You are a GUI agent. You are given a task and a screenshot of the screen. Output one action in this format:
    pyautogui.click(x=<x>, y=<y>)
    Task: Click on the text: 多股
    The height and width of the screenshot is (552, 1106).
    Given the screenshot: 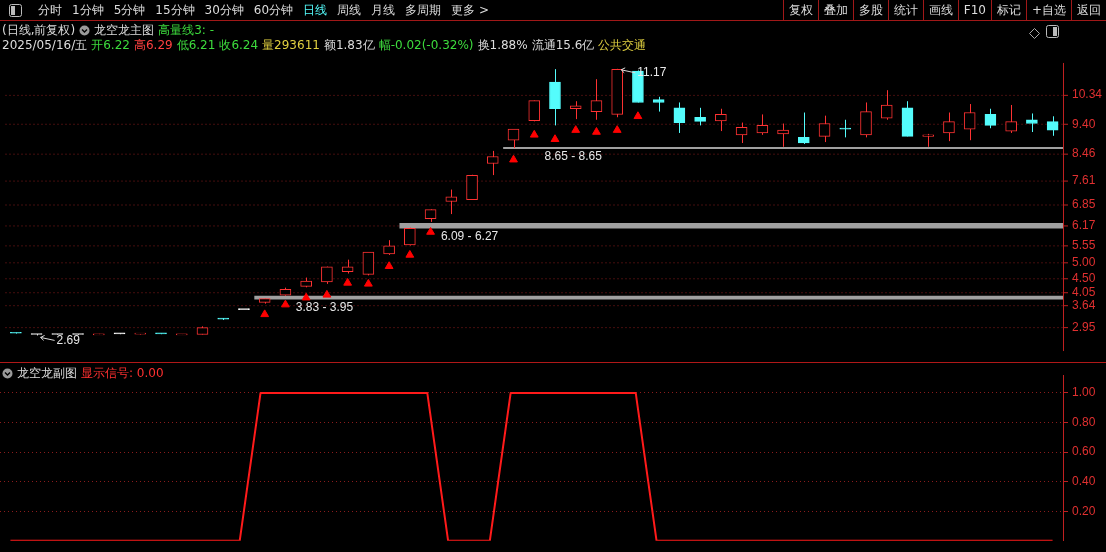 What is the action you would take?
    pyautogui.click(x=870, y=10)
    